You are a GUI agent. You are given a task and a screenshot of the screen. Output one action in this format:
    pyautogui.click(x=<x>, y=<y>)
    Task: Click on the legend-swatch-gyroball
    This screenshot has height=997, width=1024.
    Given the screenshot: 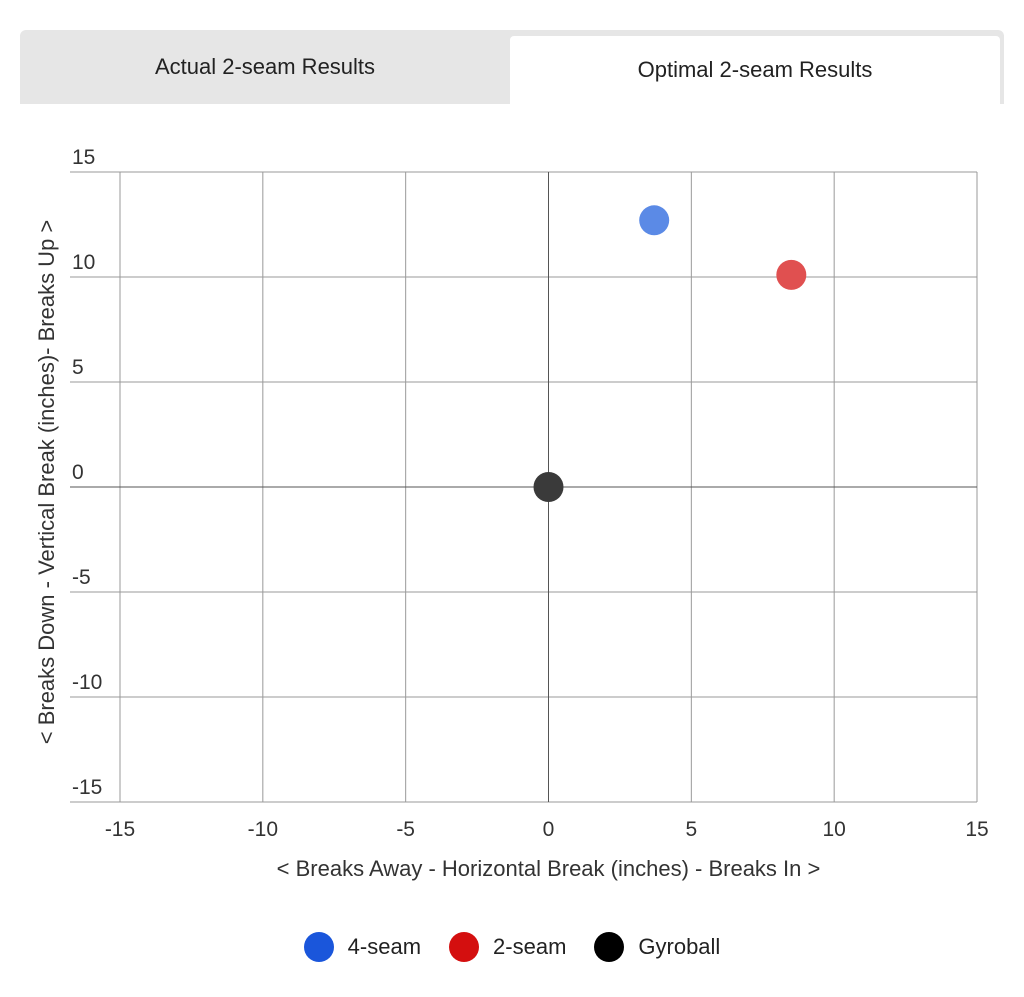 What is the action you would take?
    pyautogui.click(x=609, y=947)
    